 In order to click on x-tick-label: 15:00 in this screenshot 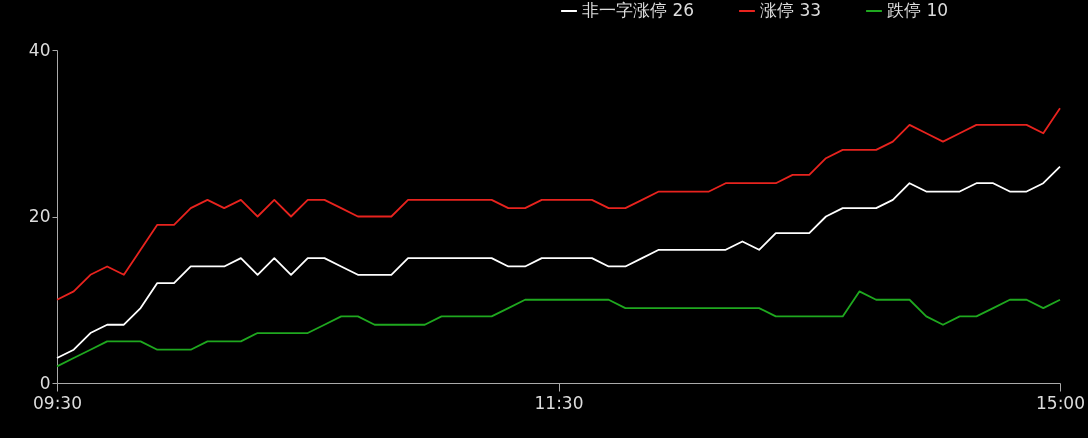, I will do `click(1060, 402)`.